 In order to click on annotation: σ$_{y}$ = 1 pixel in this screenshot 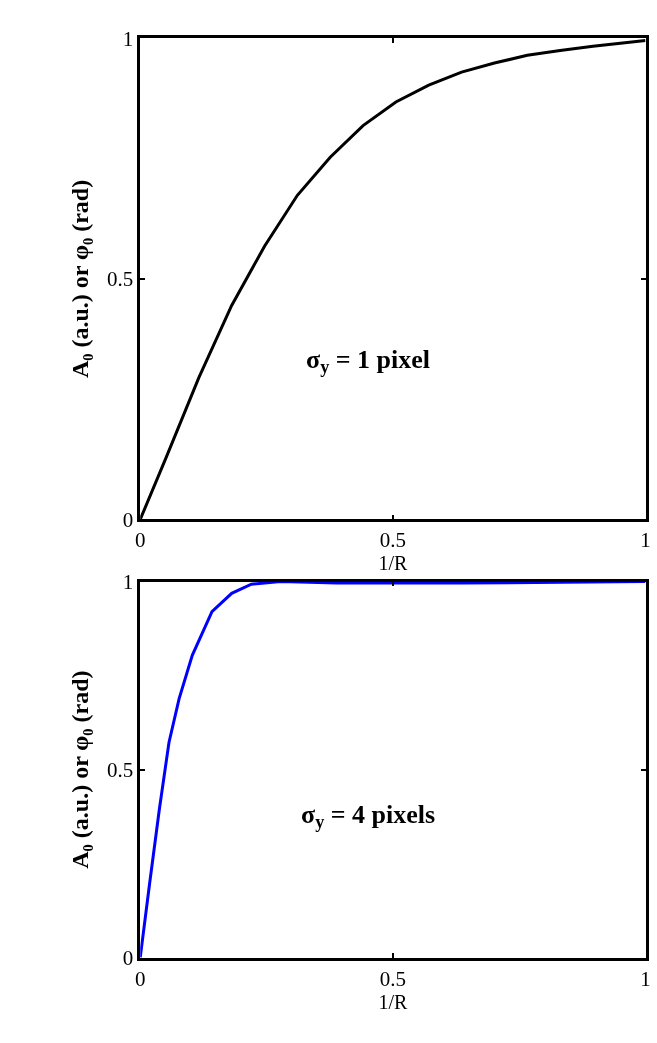, I will do `click(368, 361)`.